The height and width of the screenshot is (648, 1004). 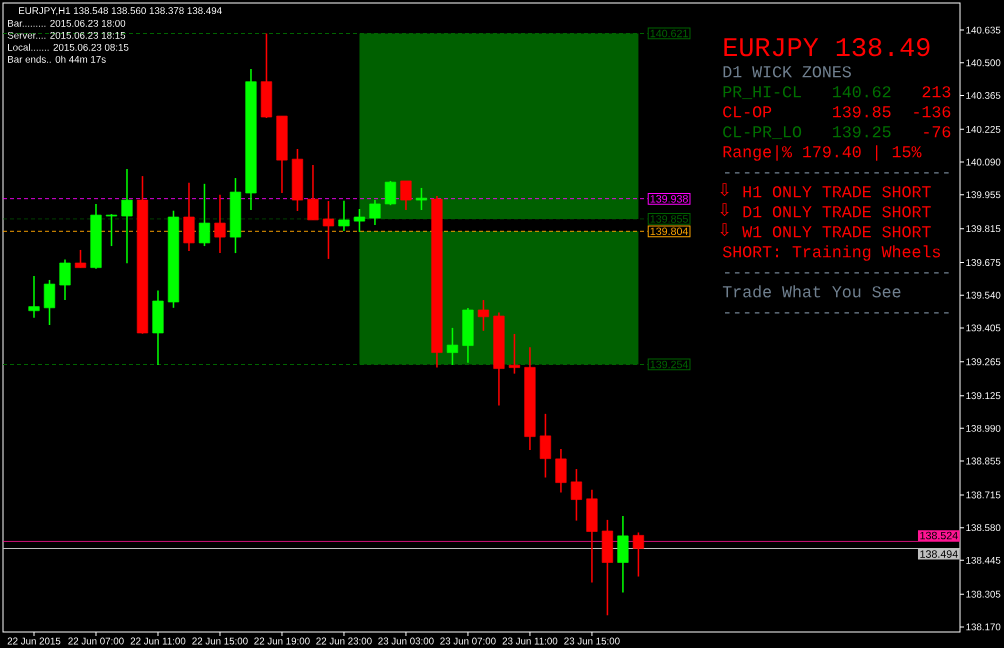 What do you see at coordinates (220, 641) in the screenshot?
I see `x-tick-label: 22 Jun 15:00` at bounding box center [220, 641].